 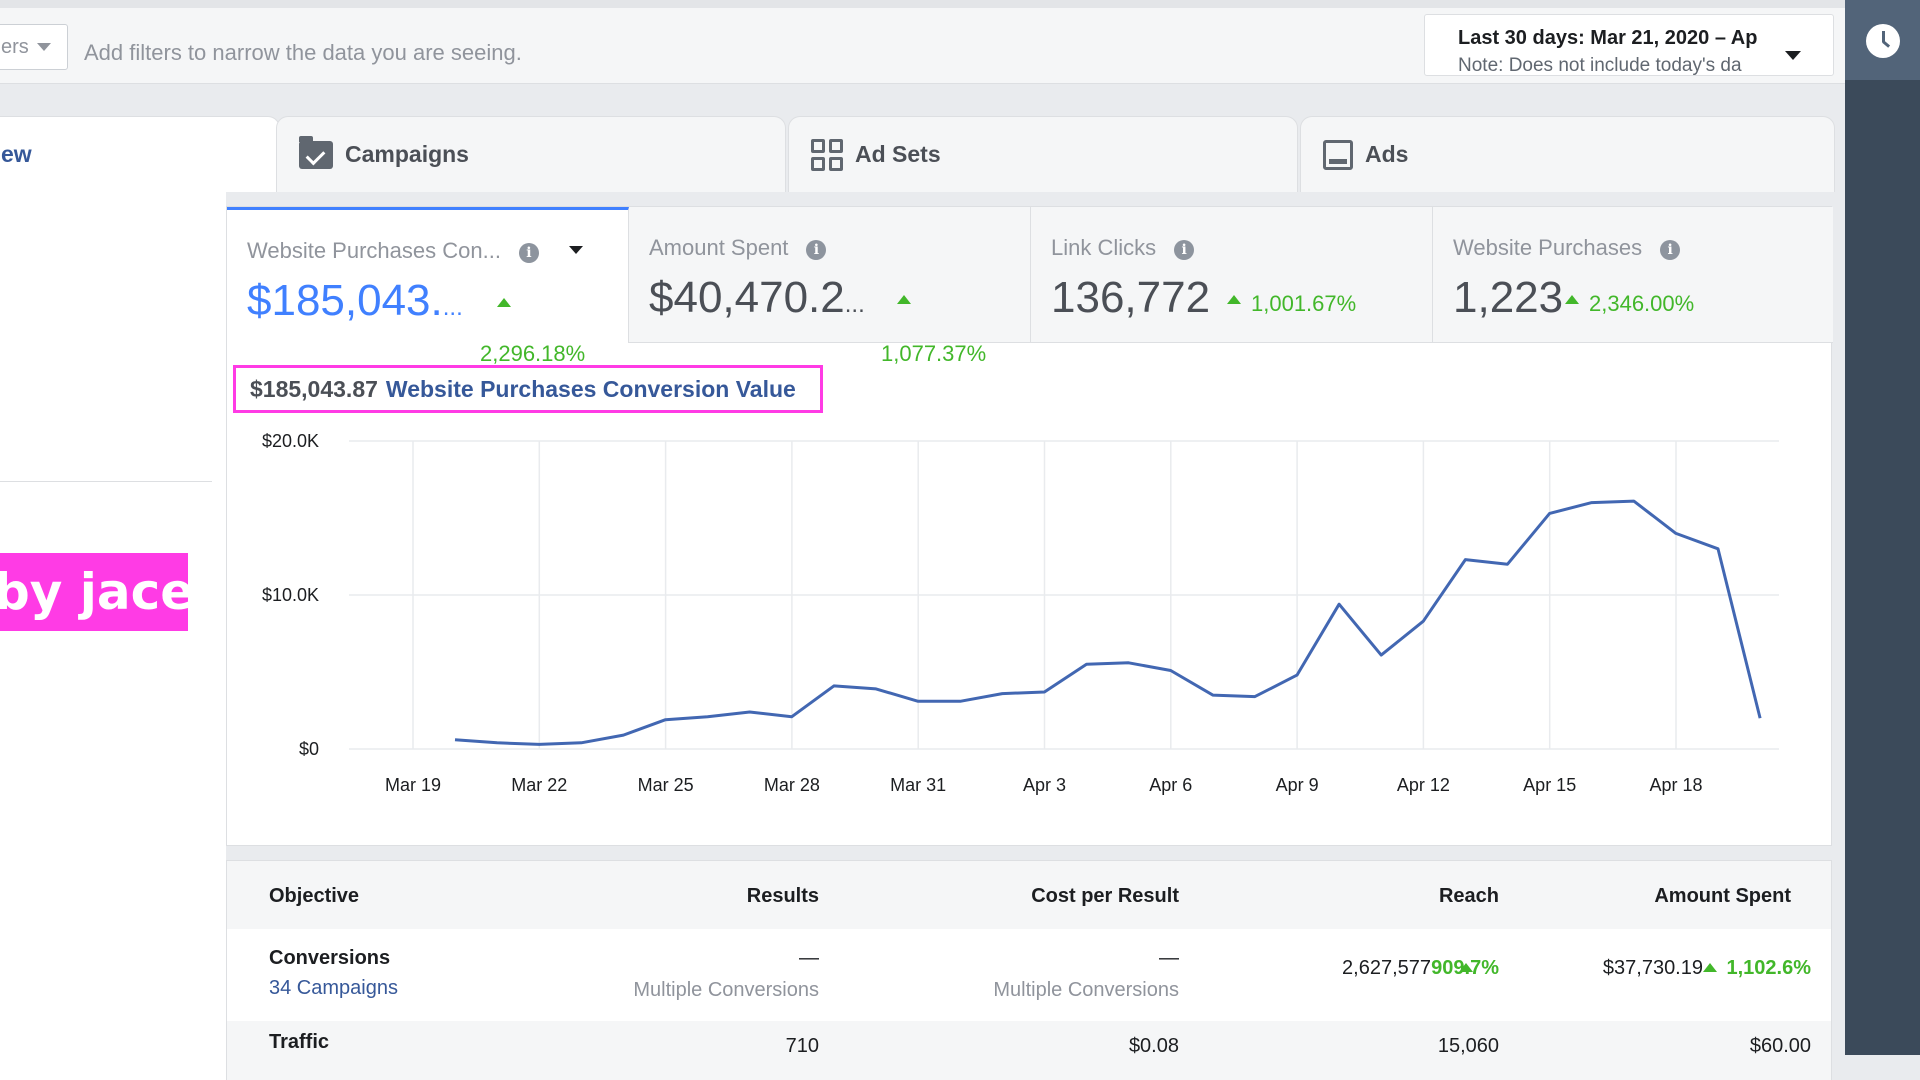 What do you see at coordinates (539, 785) in the screenshot?
I see `x-tick-label: Mar 22` at bounding box center [539, 785].